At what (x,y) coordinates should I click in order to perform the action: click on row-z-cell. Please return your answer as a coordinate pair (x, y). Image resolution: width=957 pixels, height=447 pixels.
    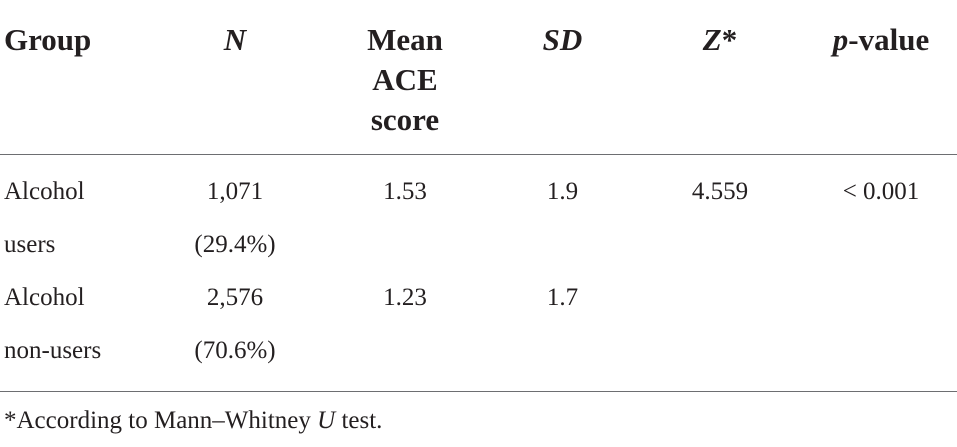
    Looking at the image, I should click on (720, 331).